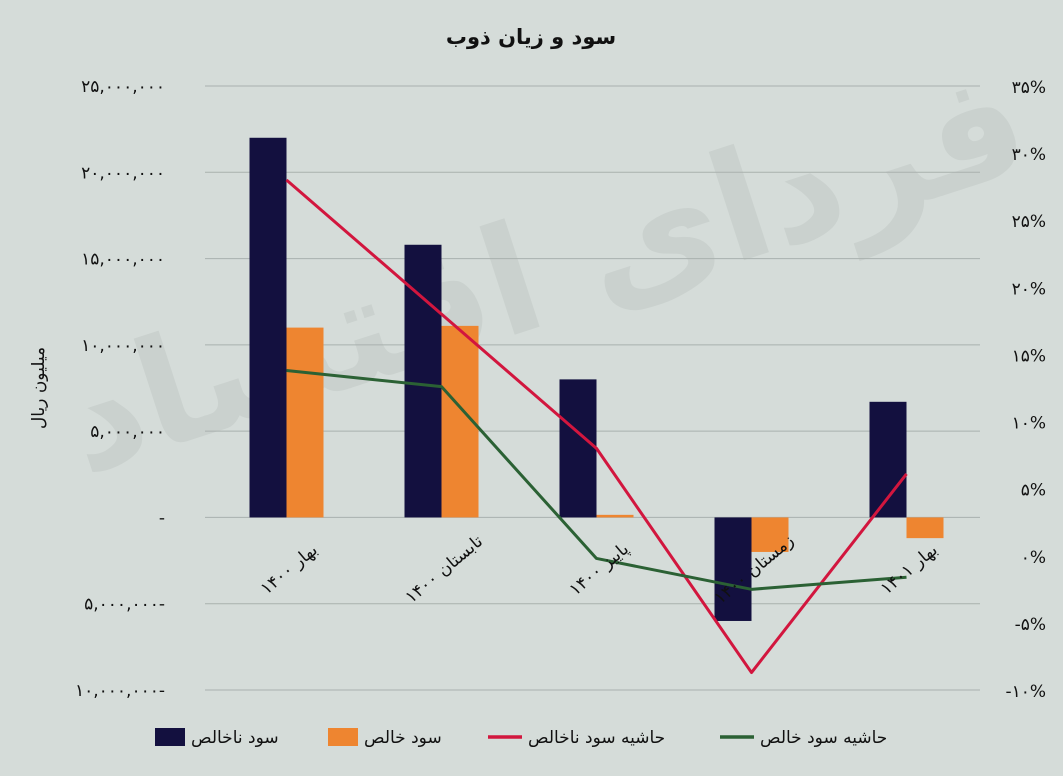 The image size is (1063, 776). I want to click on left-tick-label: ۱۰,۰۰۰,۰۰۰-, so click(120, 691).